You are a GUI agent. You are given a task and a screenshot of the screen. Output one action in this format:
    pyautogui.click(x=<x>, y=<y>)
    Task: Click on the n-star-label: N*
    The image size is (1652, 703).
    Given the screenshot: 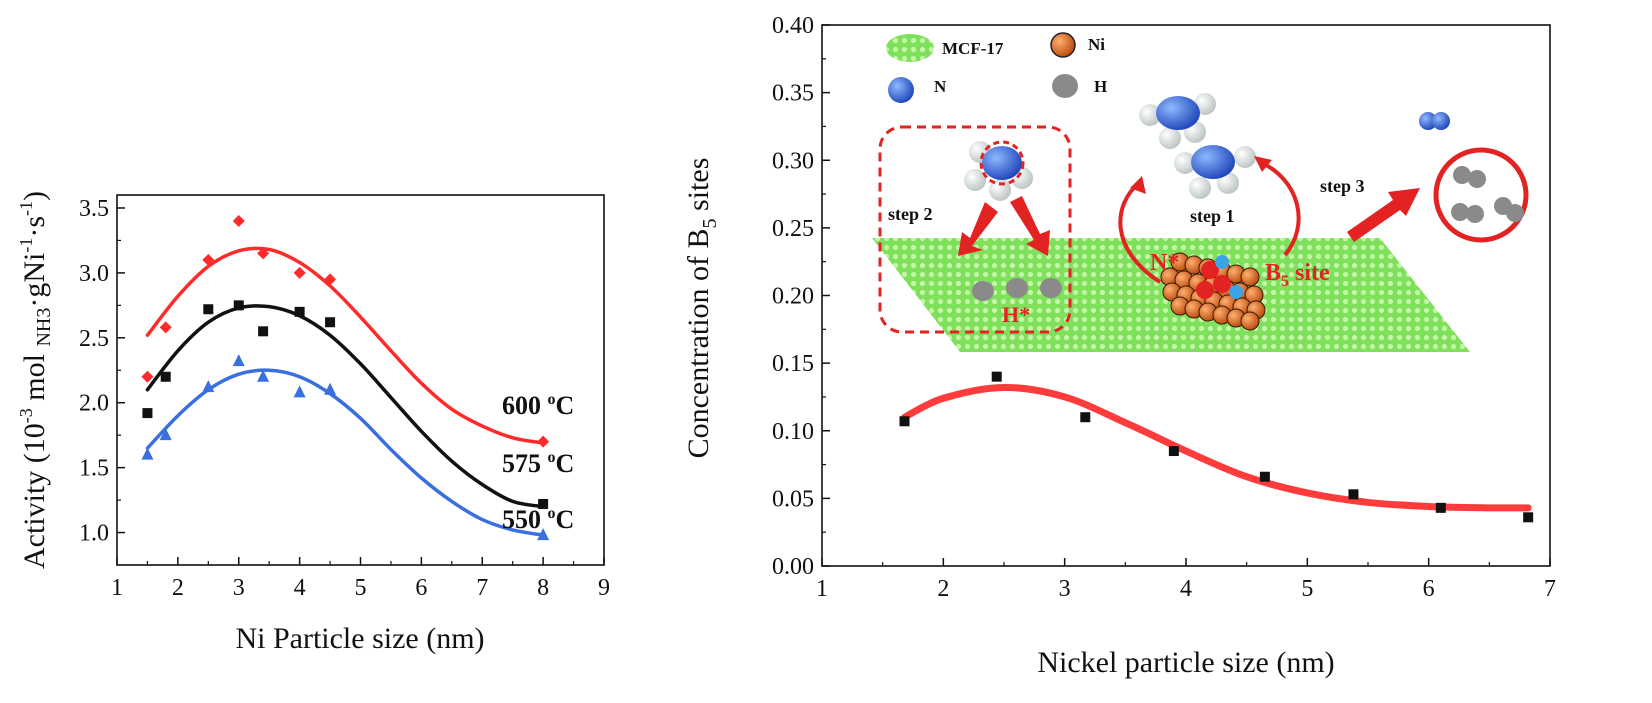 What is the action you would take?
    pyautogui.click(x=1164, y=263)
    